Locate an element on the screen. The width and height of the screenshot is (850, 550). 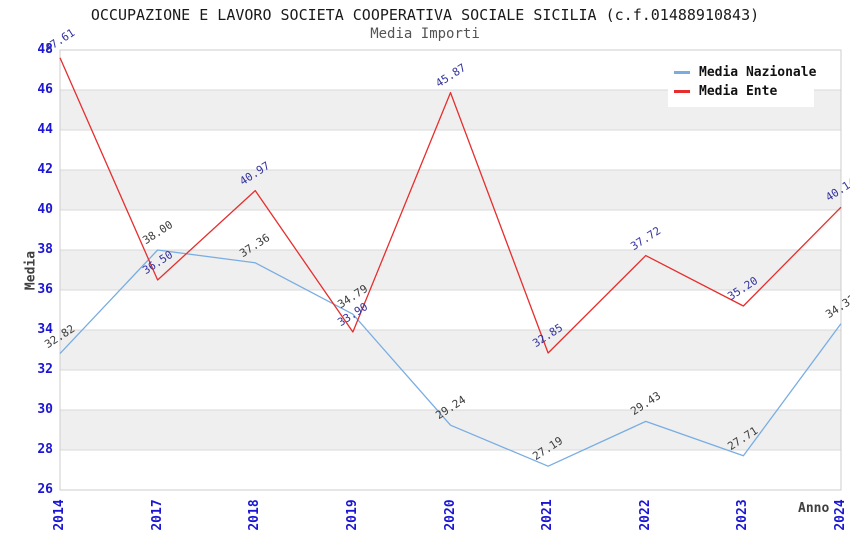
chart-subtitle: Media Importi is located at coordinates (425, 34).